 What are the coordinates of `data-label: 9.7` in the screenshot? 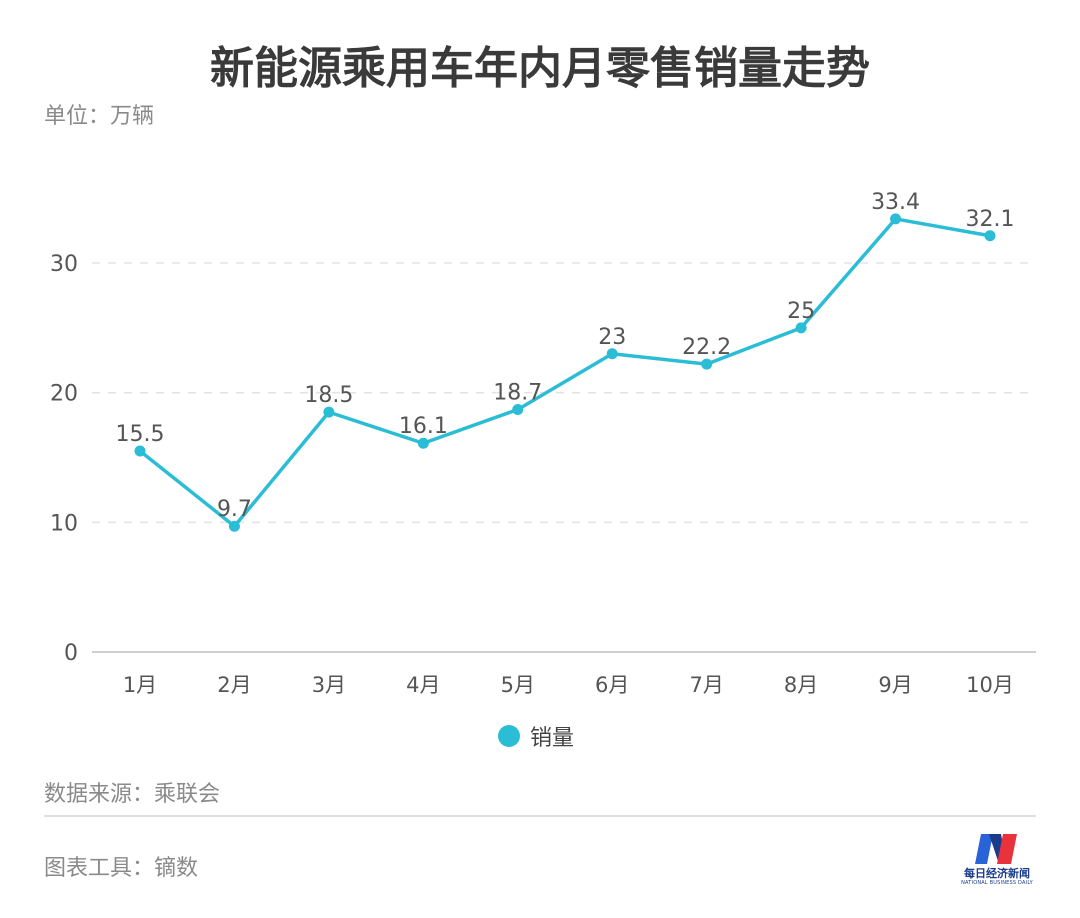 It's located at (234, 509).